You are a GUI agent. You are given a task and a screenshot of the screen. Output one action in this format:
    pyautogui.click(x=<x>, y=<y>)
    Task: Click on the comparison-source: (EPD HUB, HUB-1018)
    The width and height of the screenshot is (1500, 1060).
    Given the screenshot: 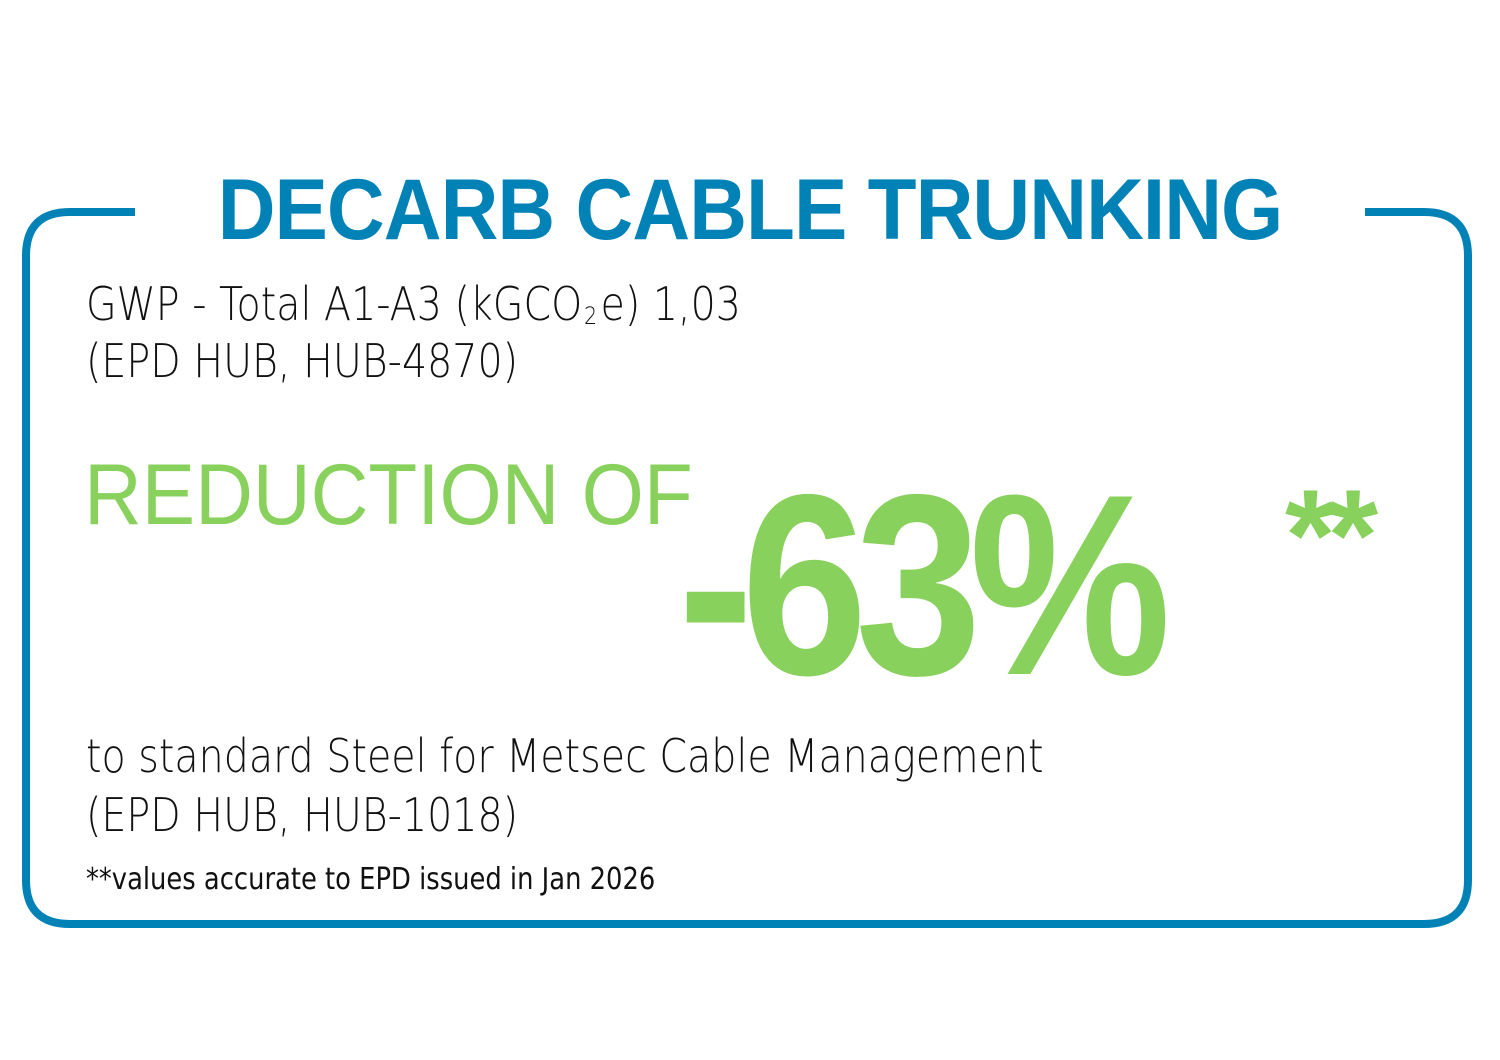 What is the action you would take?
    pyautogui.click(x=302, y=815)
    